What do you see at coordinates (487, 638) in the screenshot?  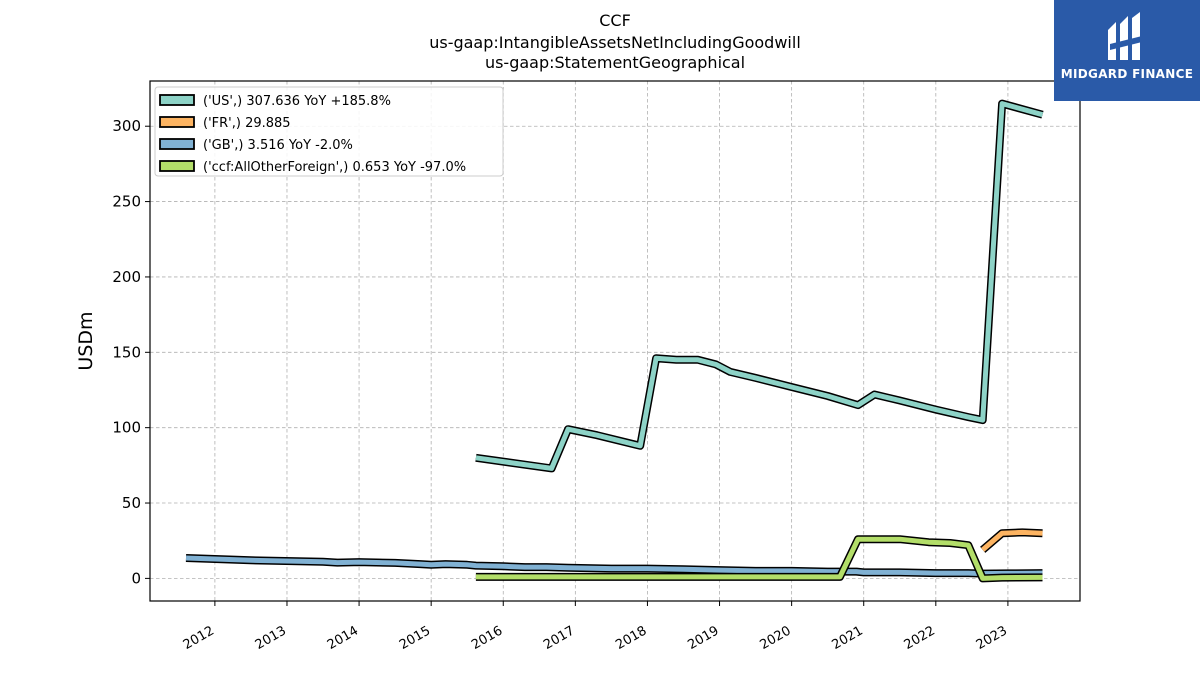 I see `x-tick-label: 2016` at bounding box center [487, 638].